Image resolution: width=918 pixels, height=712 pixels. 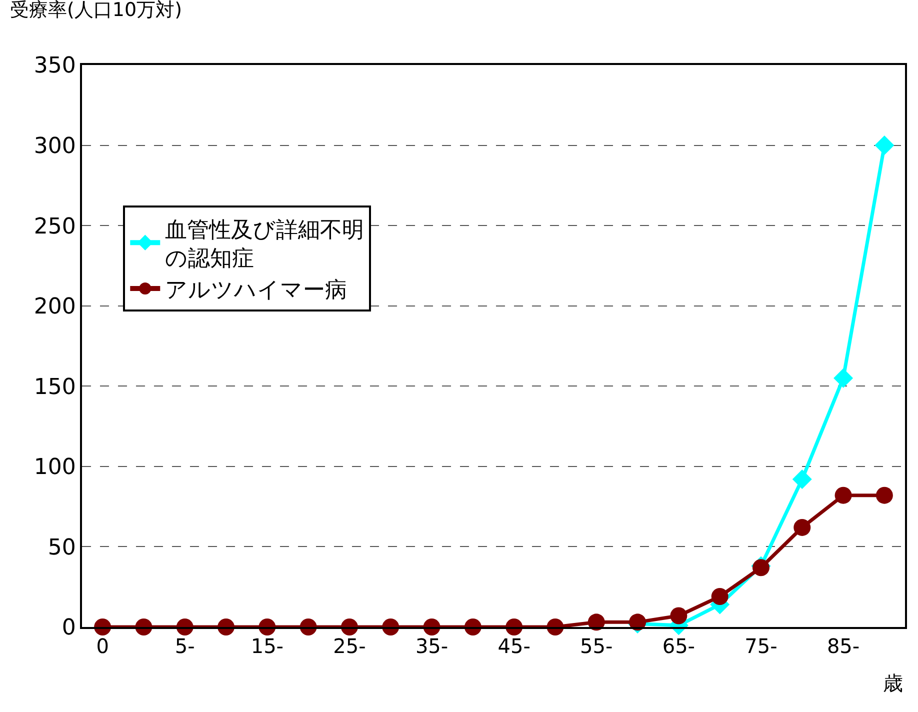 I want to click on x-tick-label: 65-, so click(x=679, y=646).